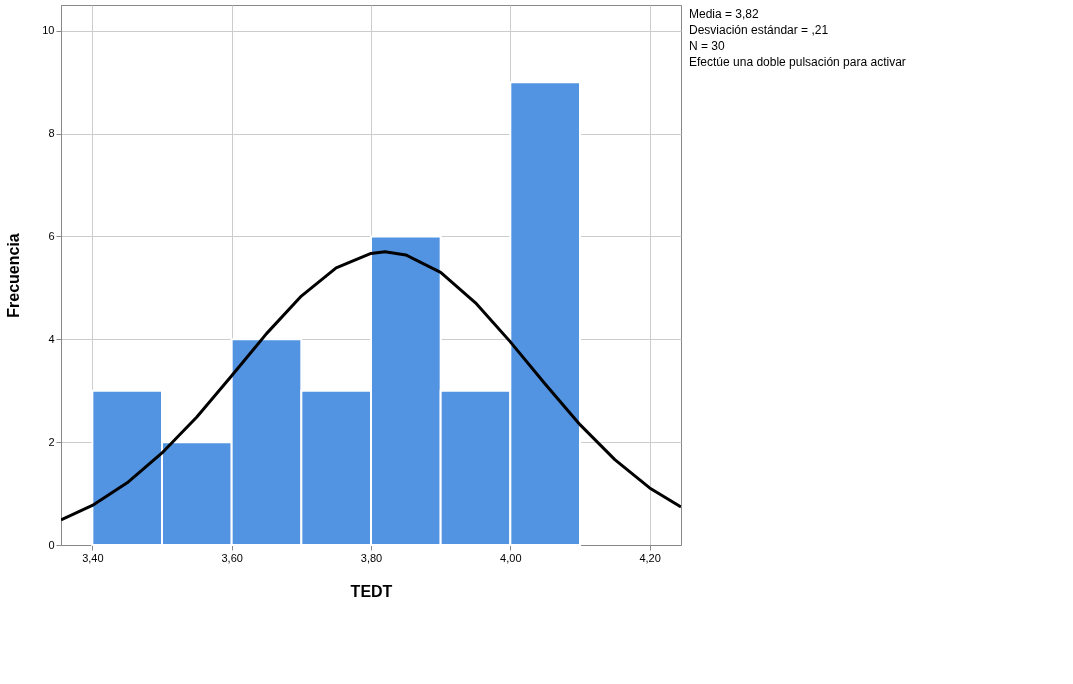 The width and height of the screenshot is (1073, 684). I want to click on y-tick-label: 4, so click(51, 338).